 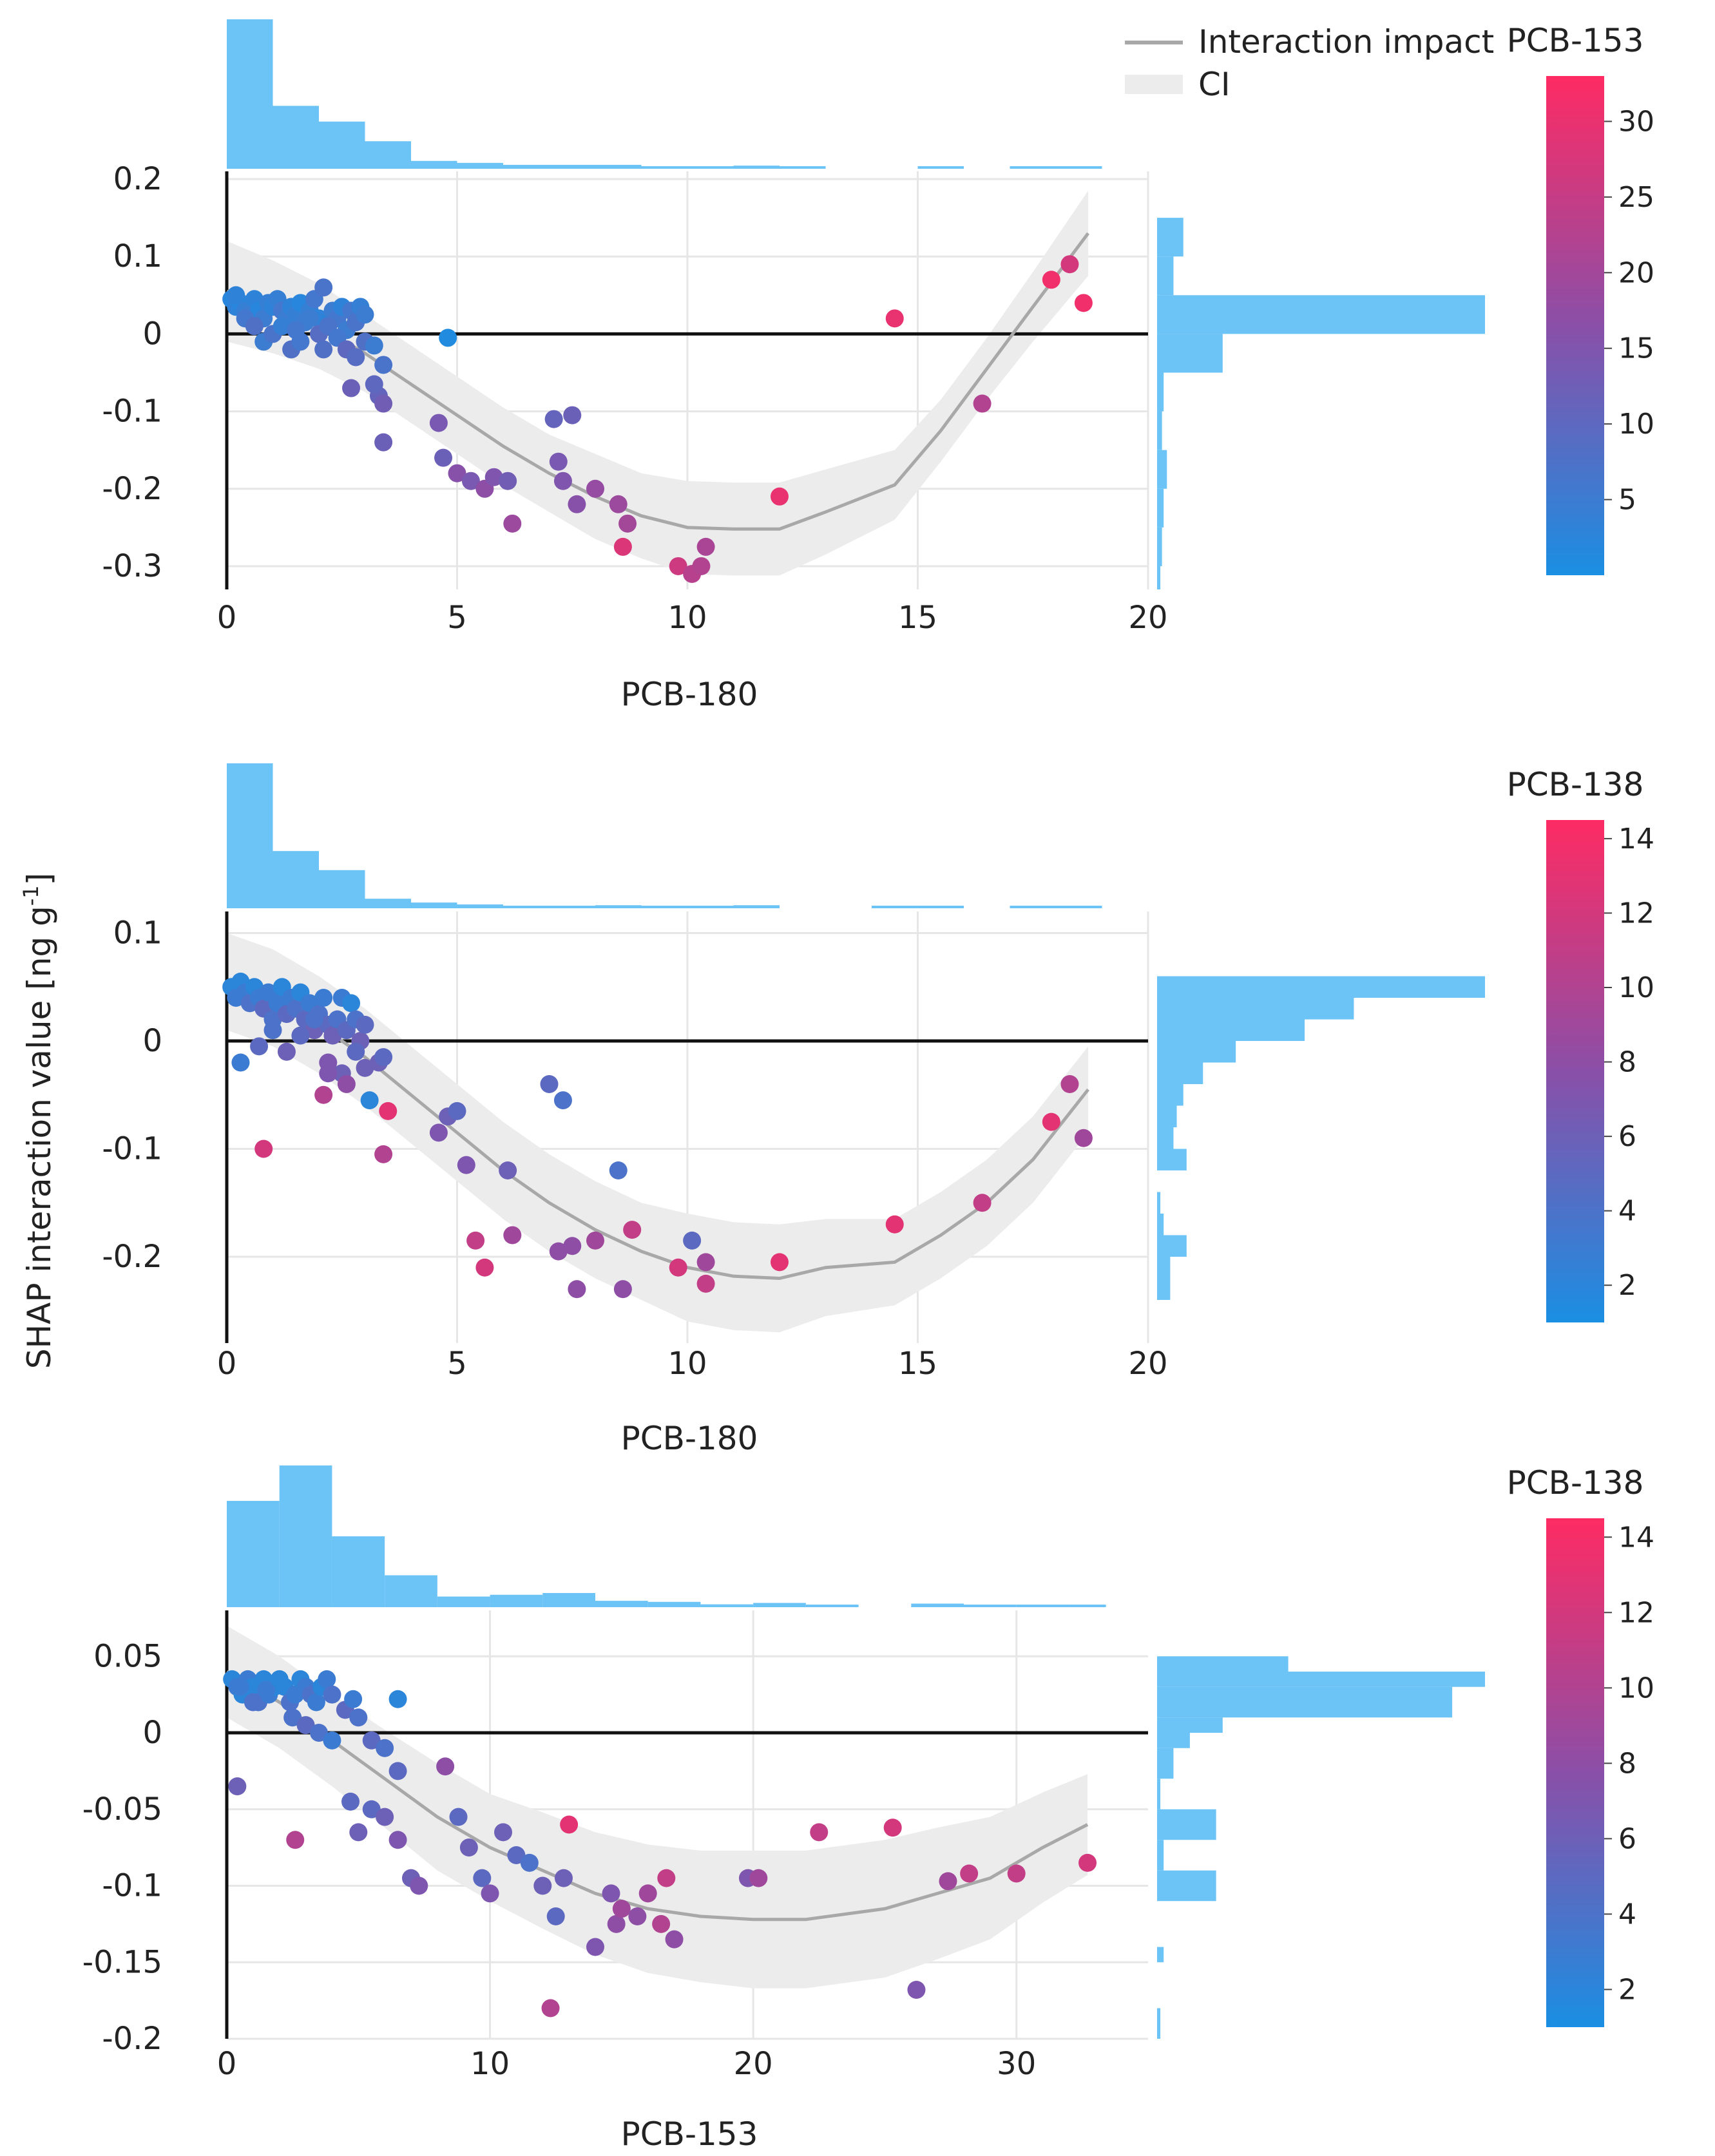 What do you see at coordinates (687, 618) in the screenshot?
I see `x-tick-label: 10` at bounding box center [687, 618].